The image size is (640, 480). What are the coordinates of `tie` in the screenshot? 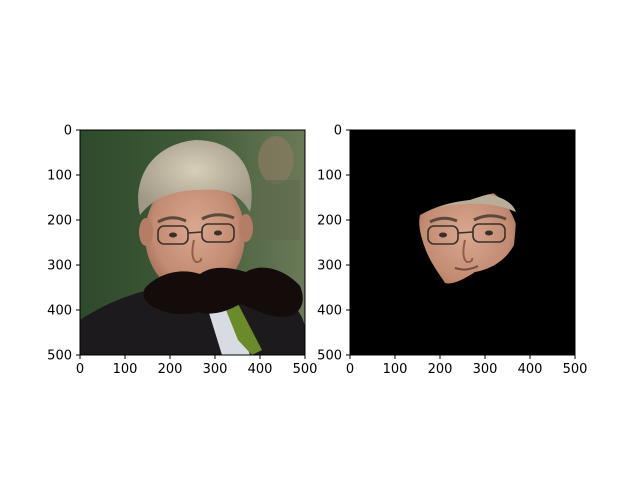 It's located at (242, 327).